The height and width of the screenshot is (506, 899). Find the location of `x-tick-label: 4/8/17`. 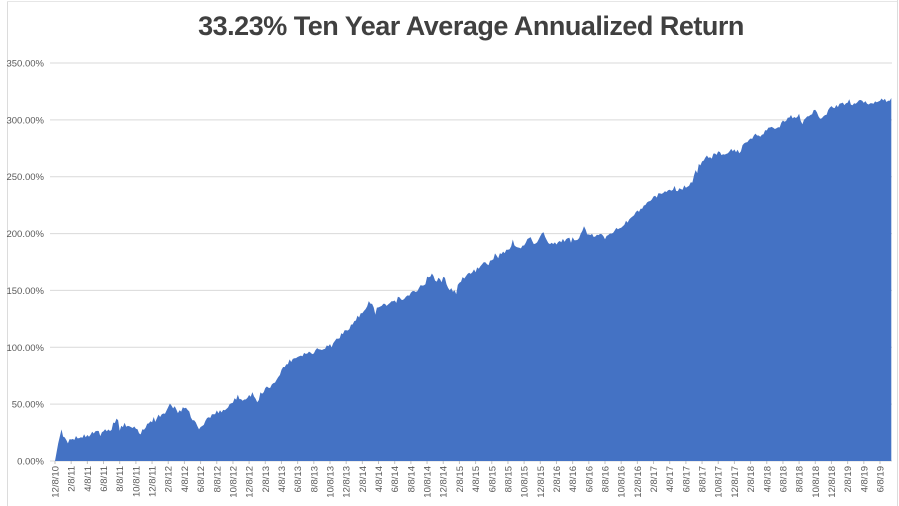

x-tick-label: 4/8/17 is located at coordinates (670, 479).